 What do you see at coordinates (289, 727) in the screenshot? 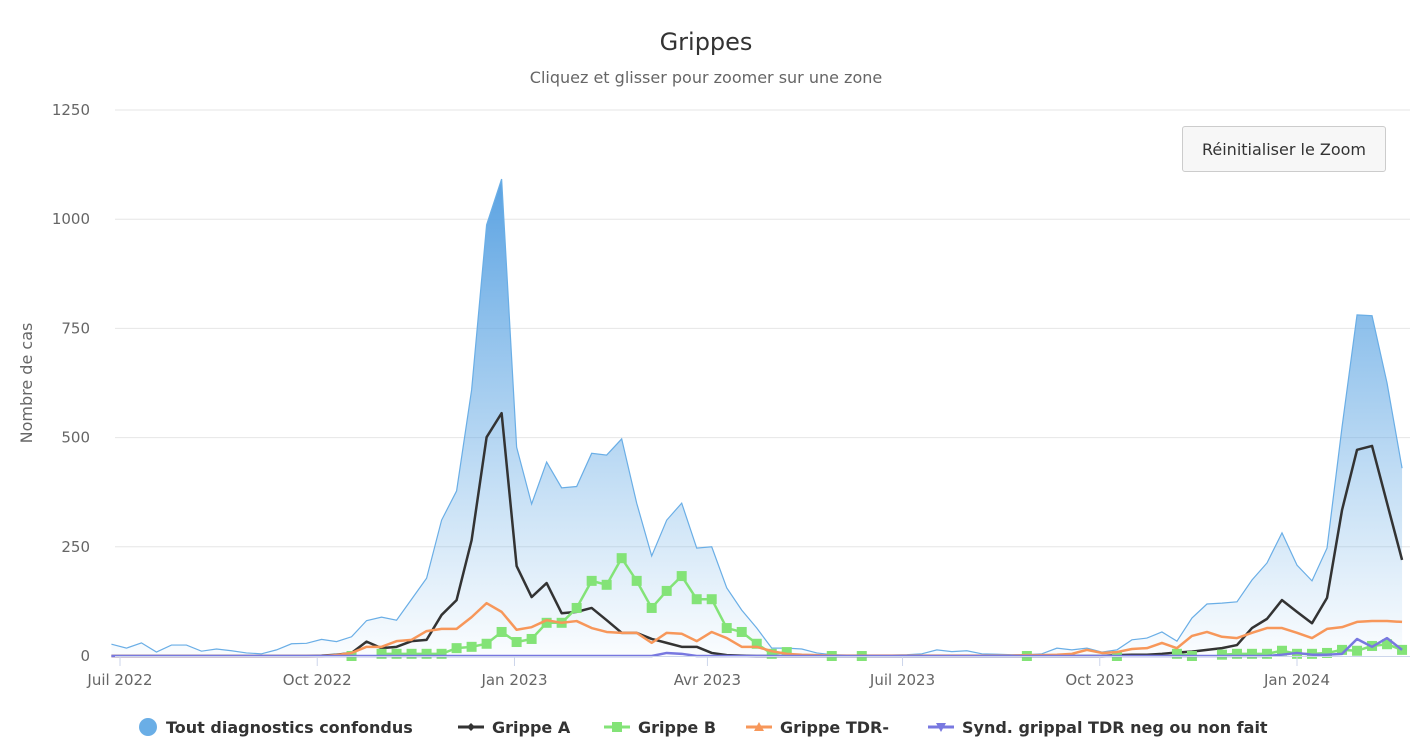
I see `legend-label: Tout diagnostics confondus` at bounding box center [289, 727].